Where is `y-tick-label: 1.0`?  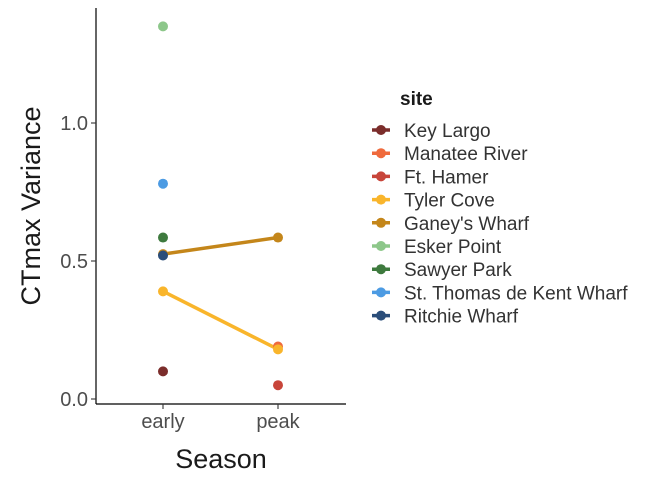 y-tick-label: 1.0 is located at coordinates (74, 124).